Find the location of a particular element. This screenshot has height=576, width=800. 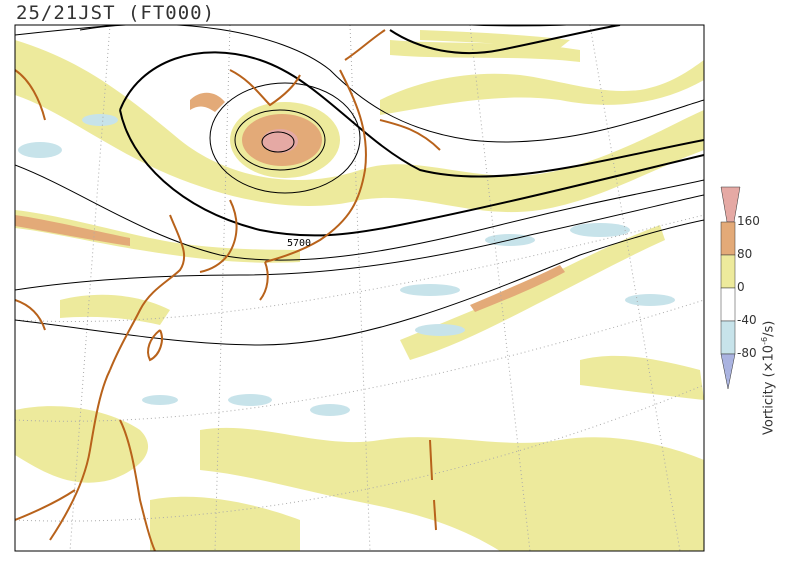

colorbar-label-exponent: -6 is located at coordinates (764, 340).